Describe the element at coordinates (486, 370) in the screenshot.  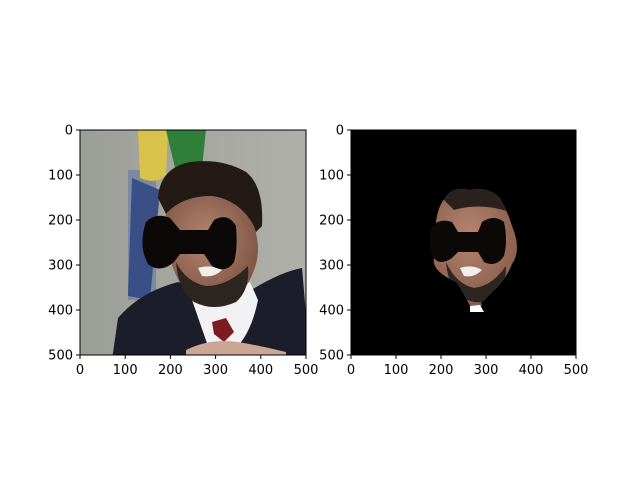
I see `x-tick-label-right-3: 300` at that location.